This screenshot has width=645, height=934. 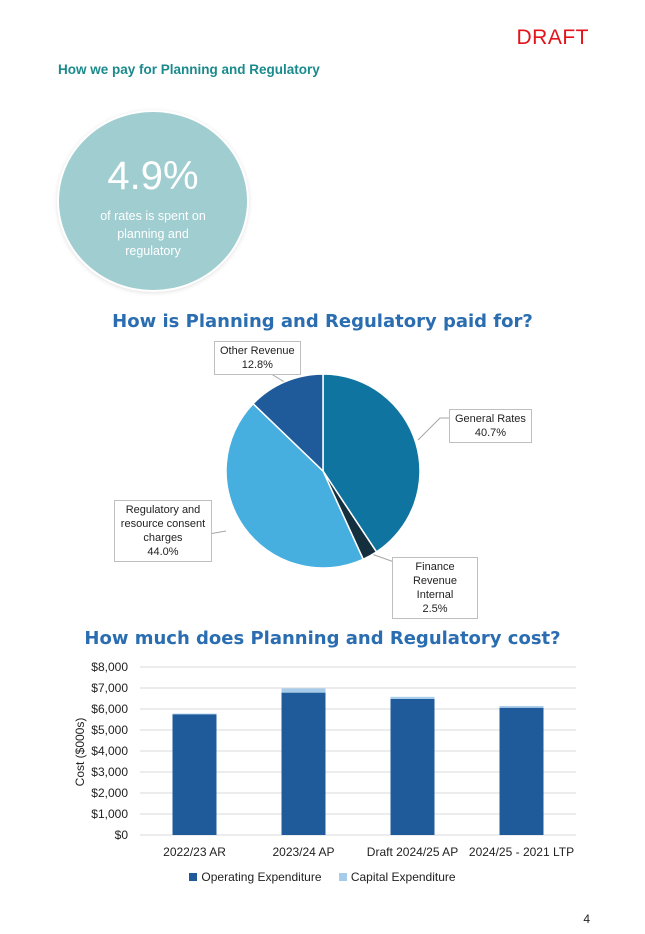 What do you see at coordinates (257, 351) in the screenshot?
I see `pie-callout-name: Other Revenue` at bounding box center [257, 351].